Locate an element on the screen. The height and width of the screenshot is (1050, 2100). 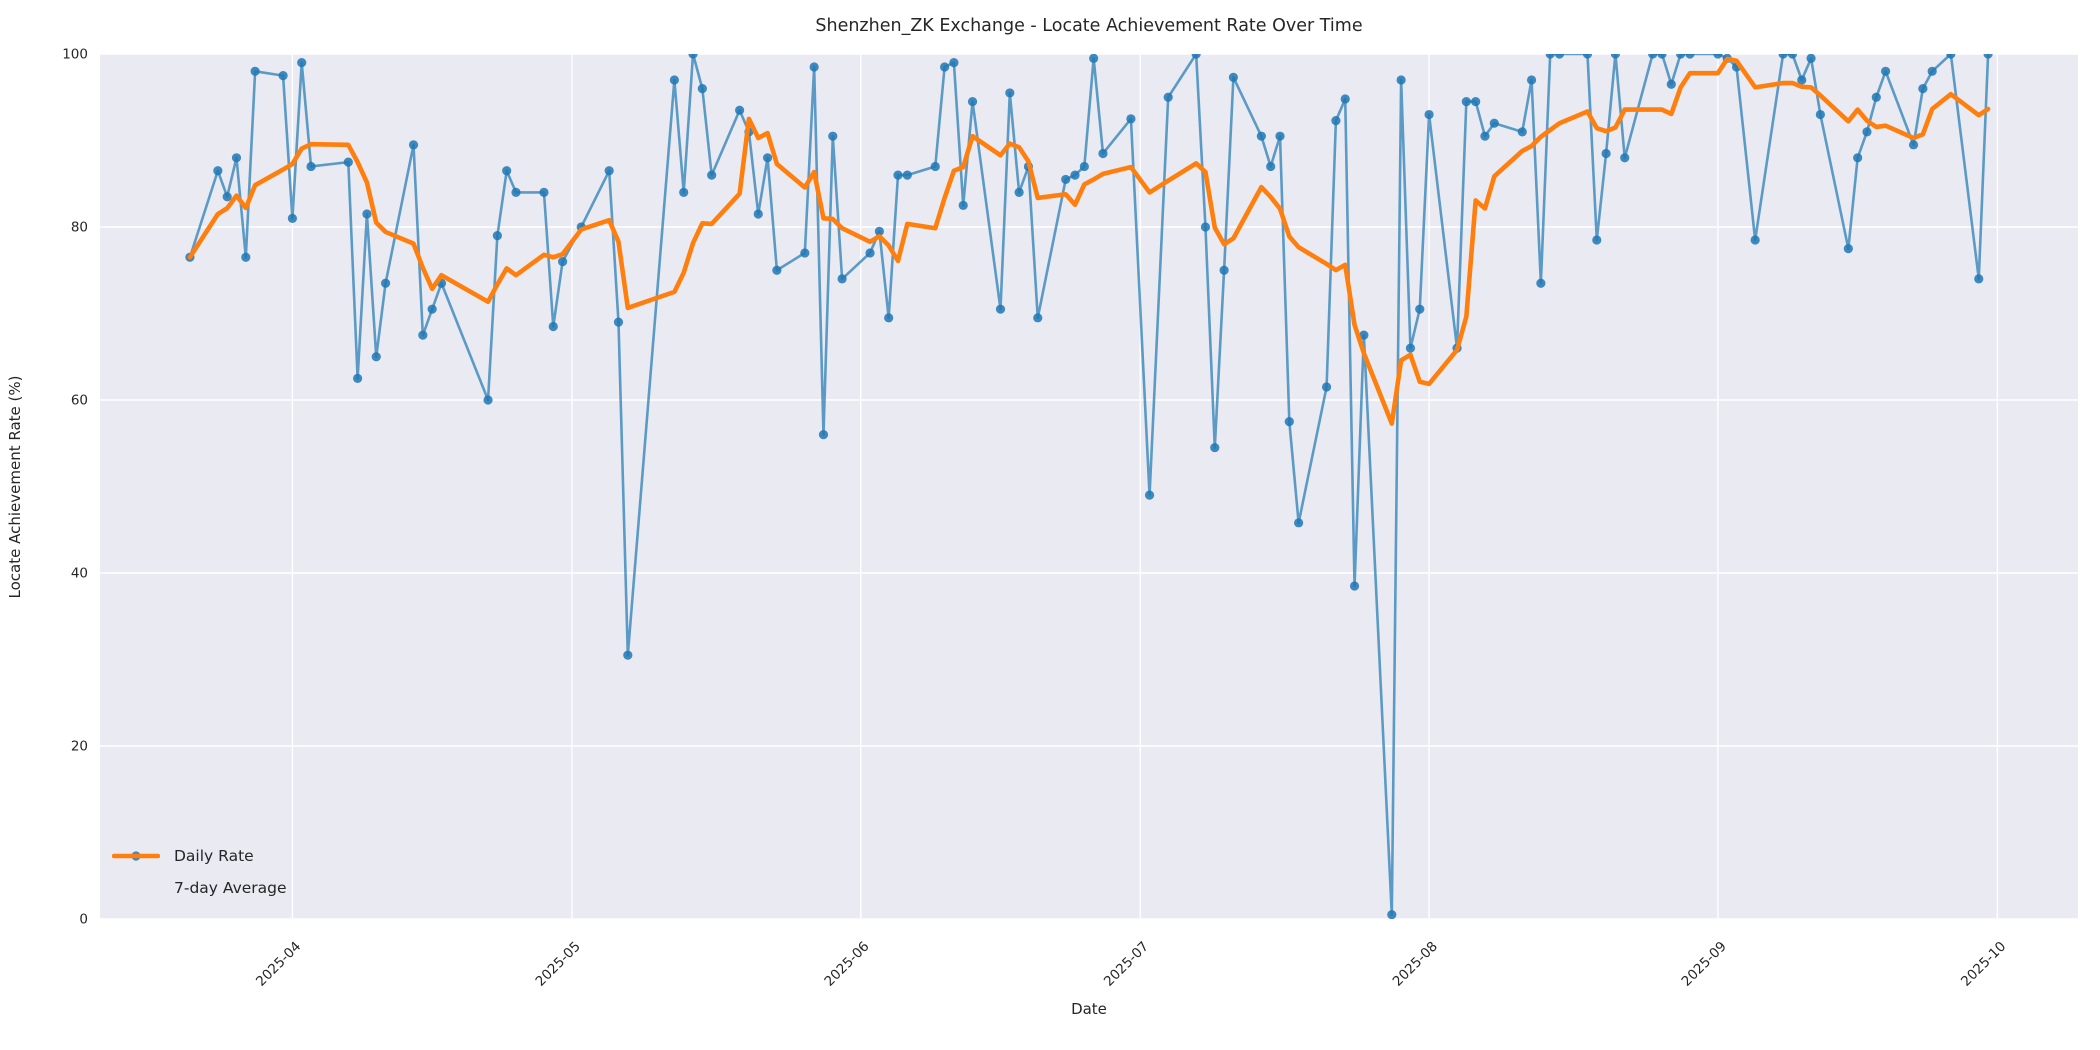
x-tick-label: 2025-05 is located at coordinates (558, 964).